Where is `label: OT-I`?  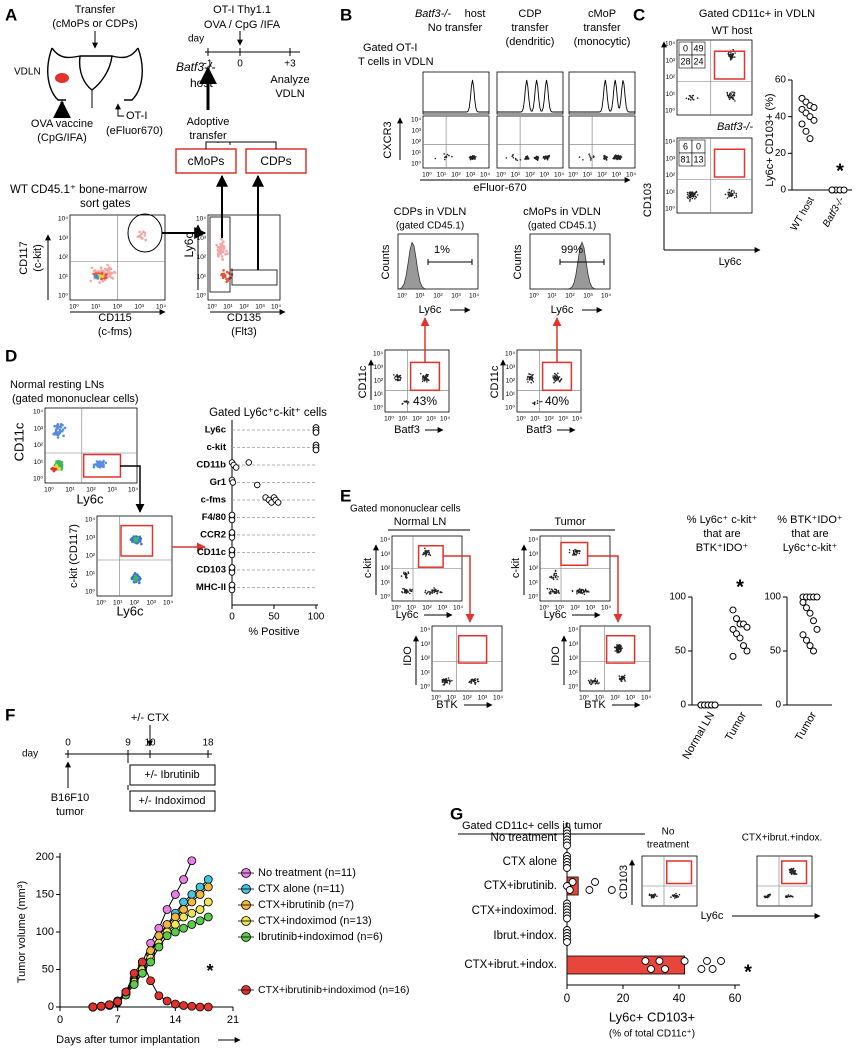 label: OT-I is located at coordinates (136, 116).